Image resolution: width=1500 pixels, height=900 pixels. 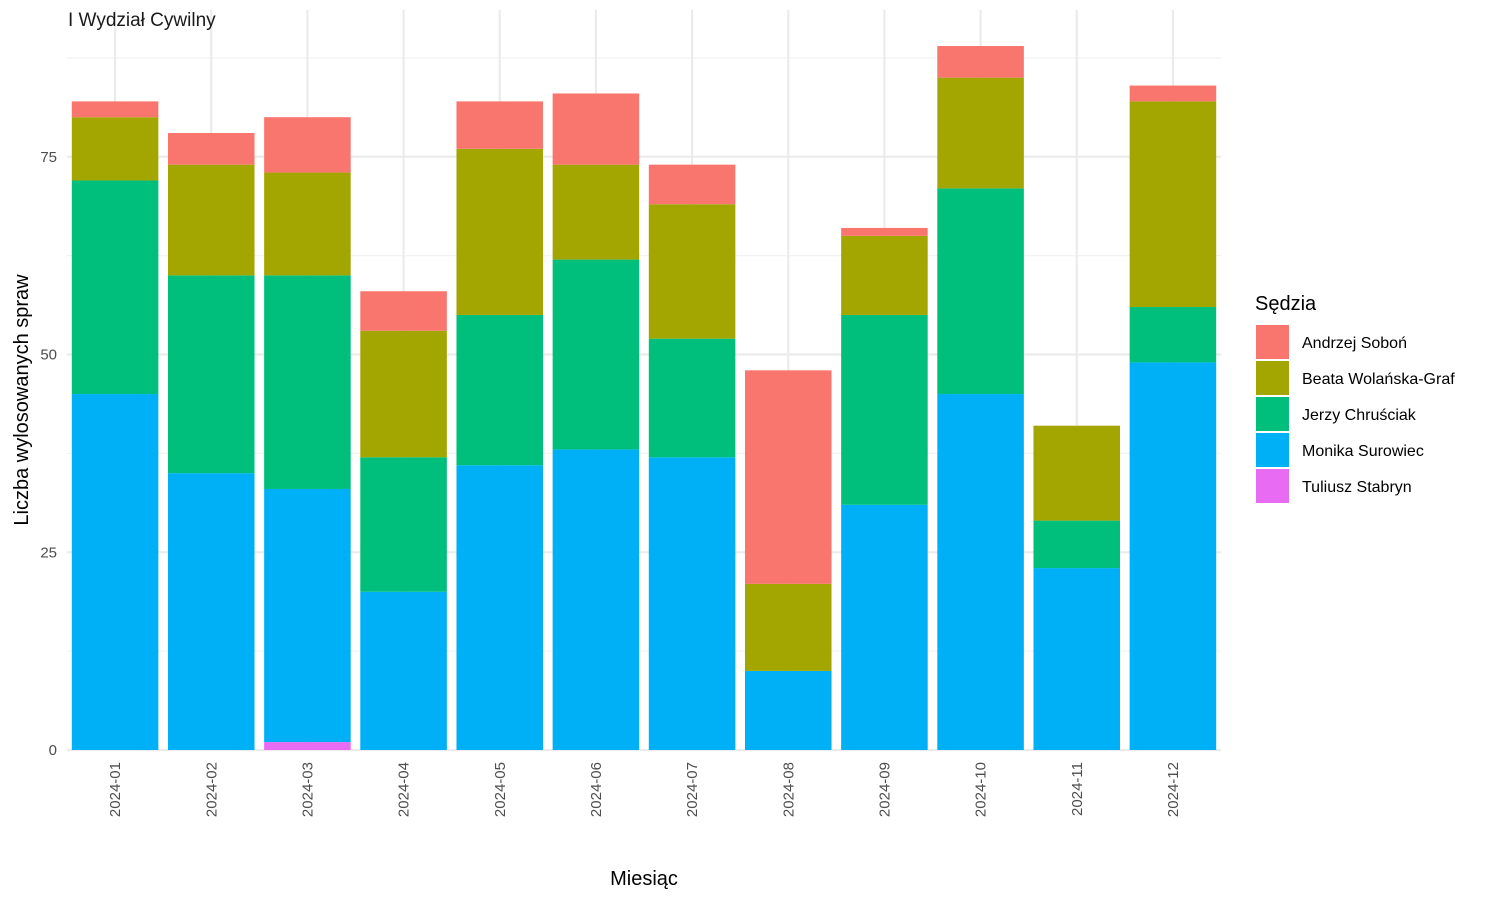 What do you see at coordinates (48, 552) in the screenshot?
I see `y-tick-label: 25` at bounding box center [48, 552].